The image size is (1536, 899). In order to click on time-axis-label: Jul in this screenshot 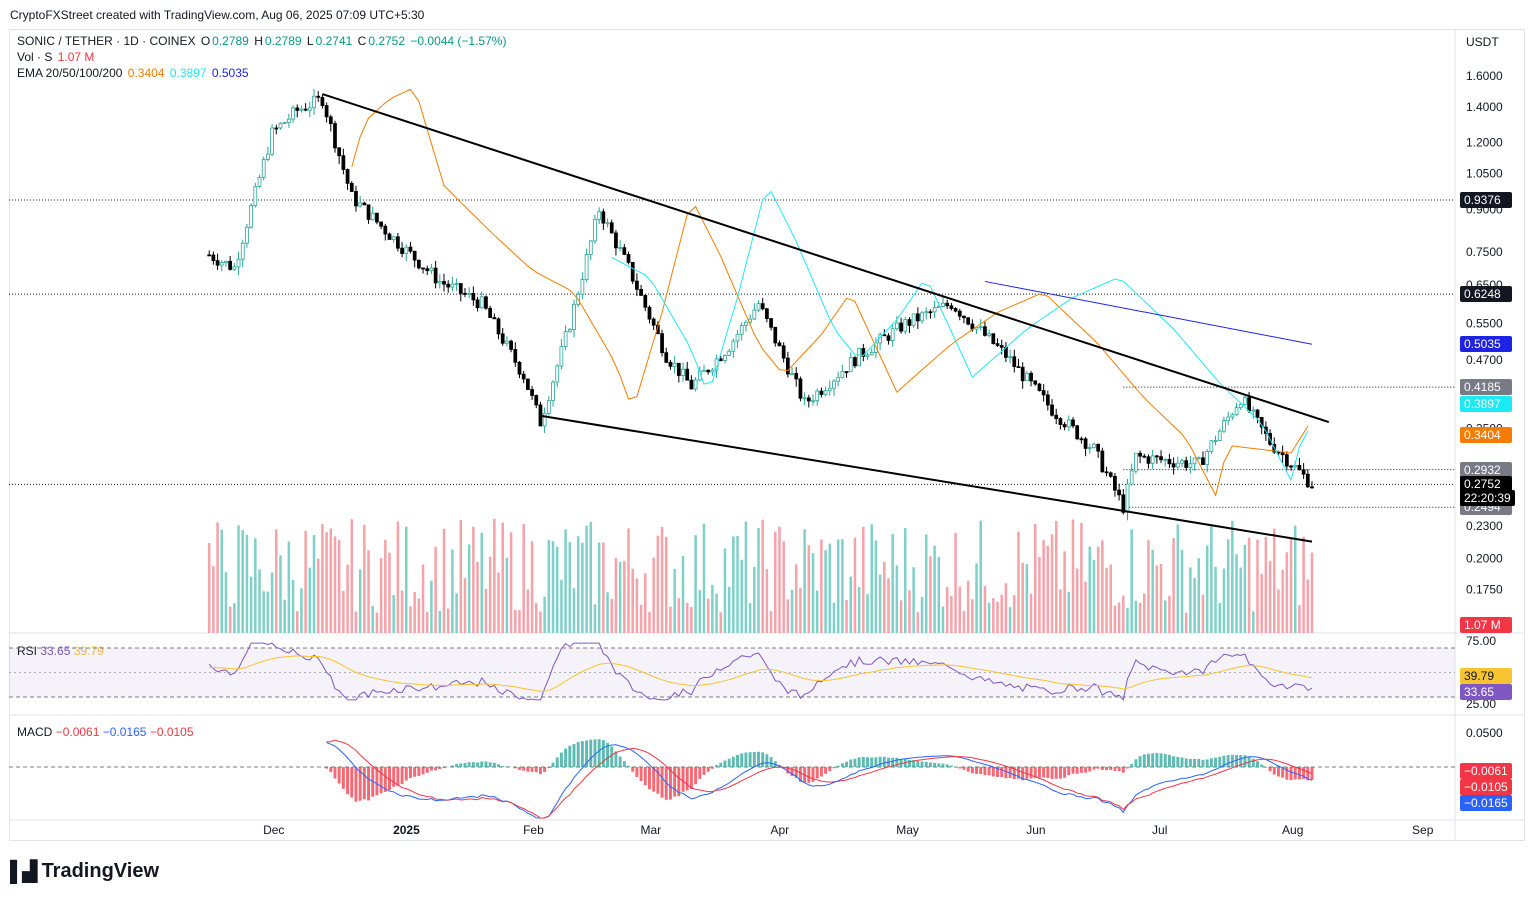, I will do `click(1159, 830)`.